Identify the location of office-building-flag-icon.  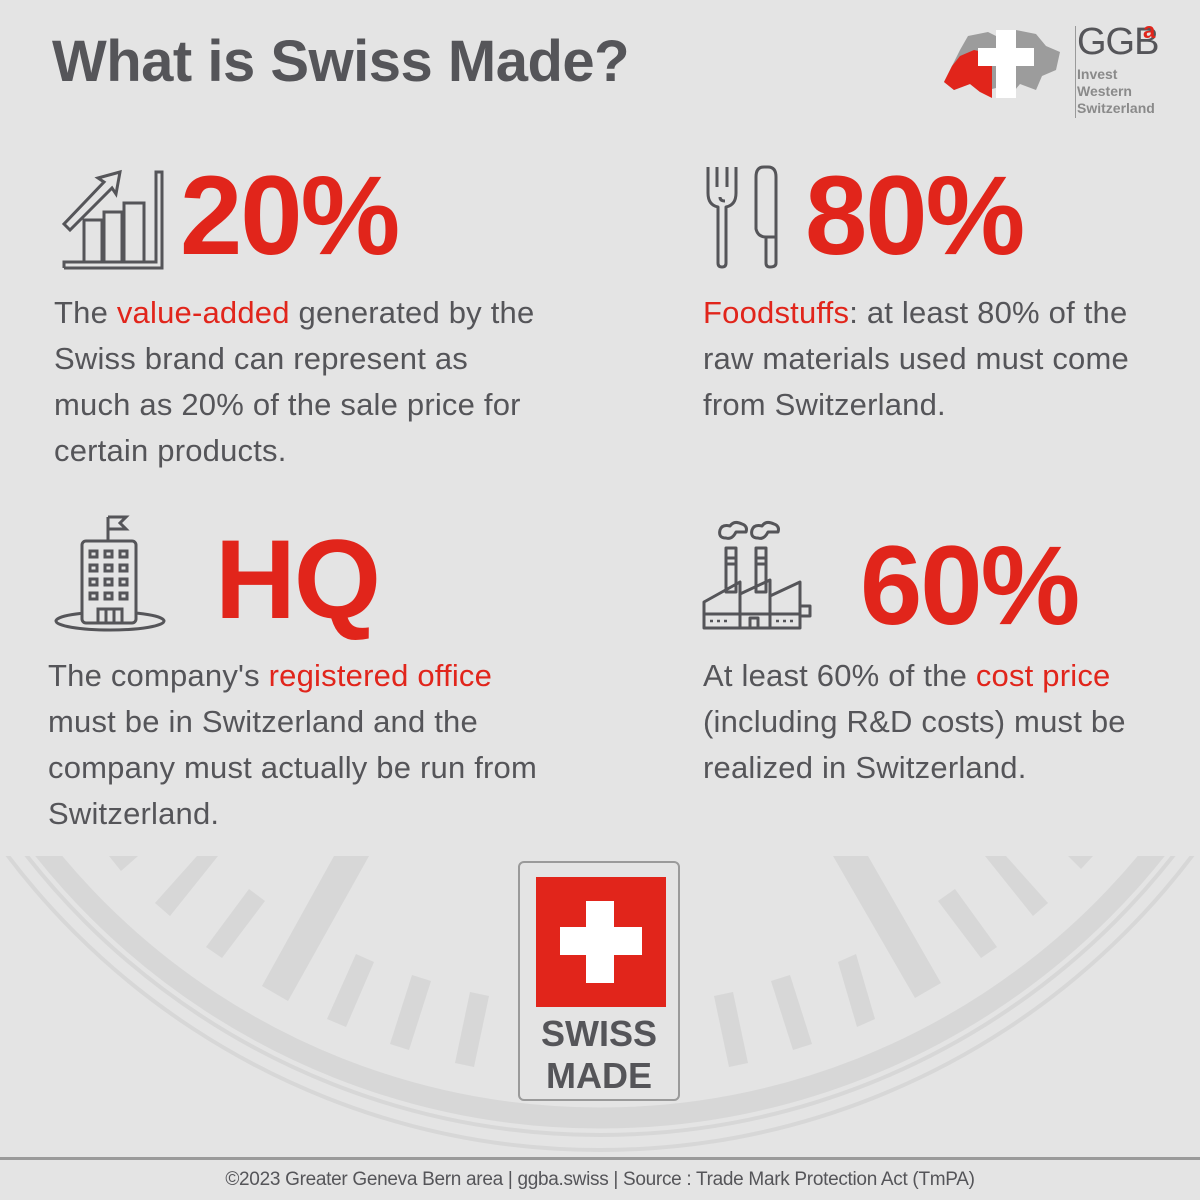
(110, 573).